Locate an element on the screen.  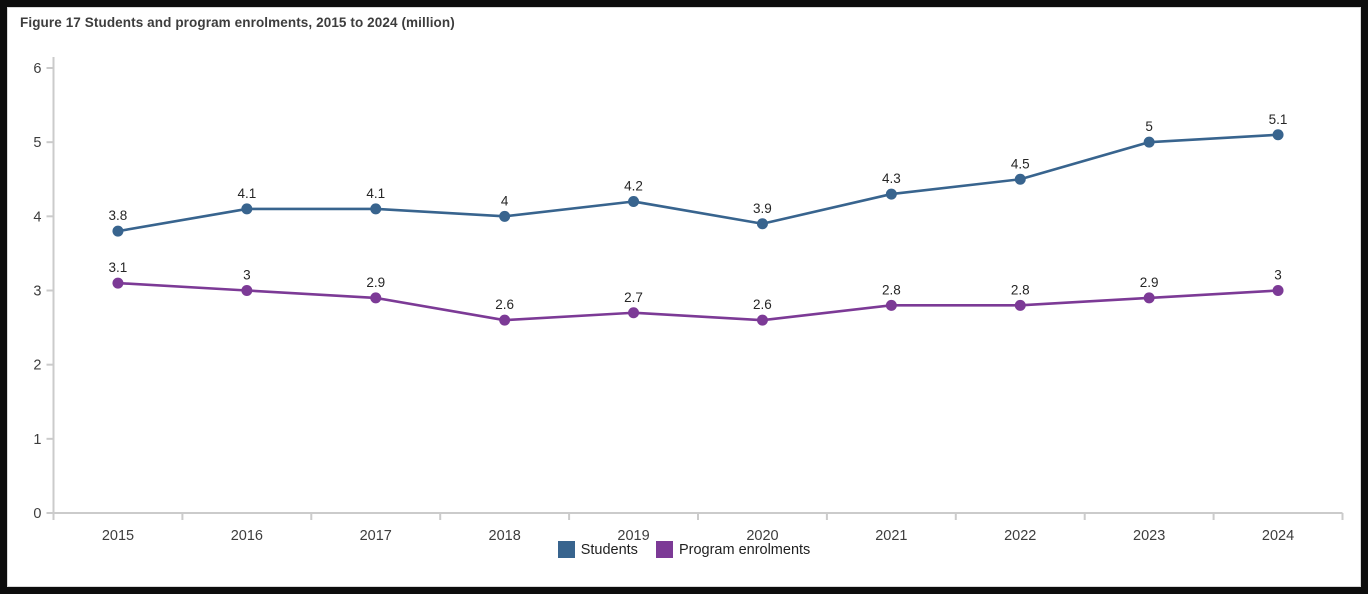
legend-item-students: Students is located at coordinates (597, 549).